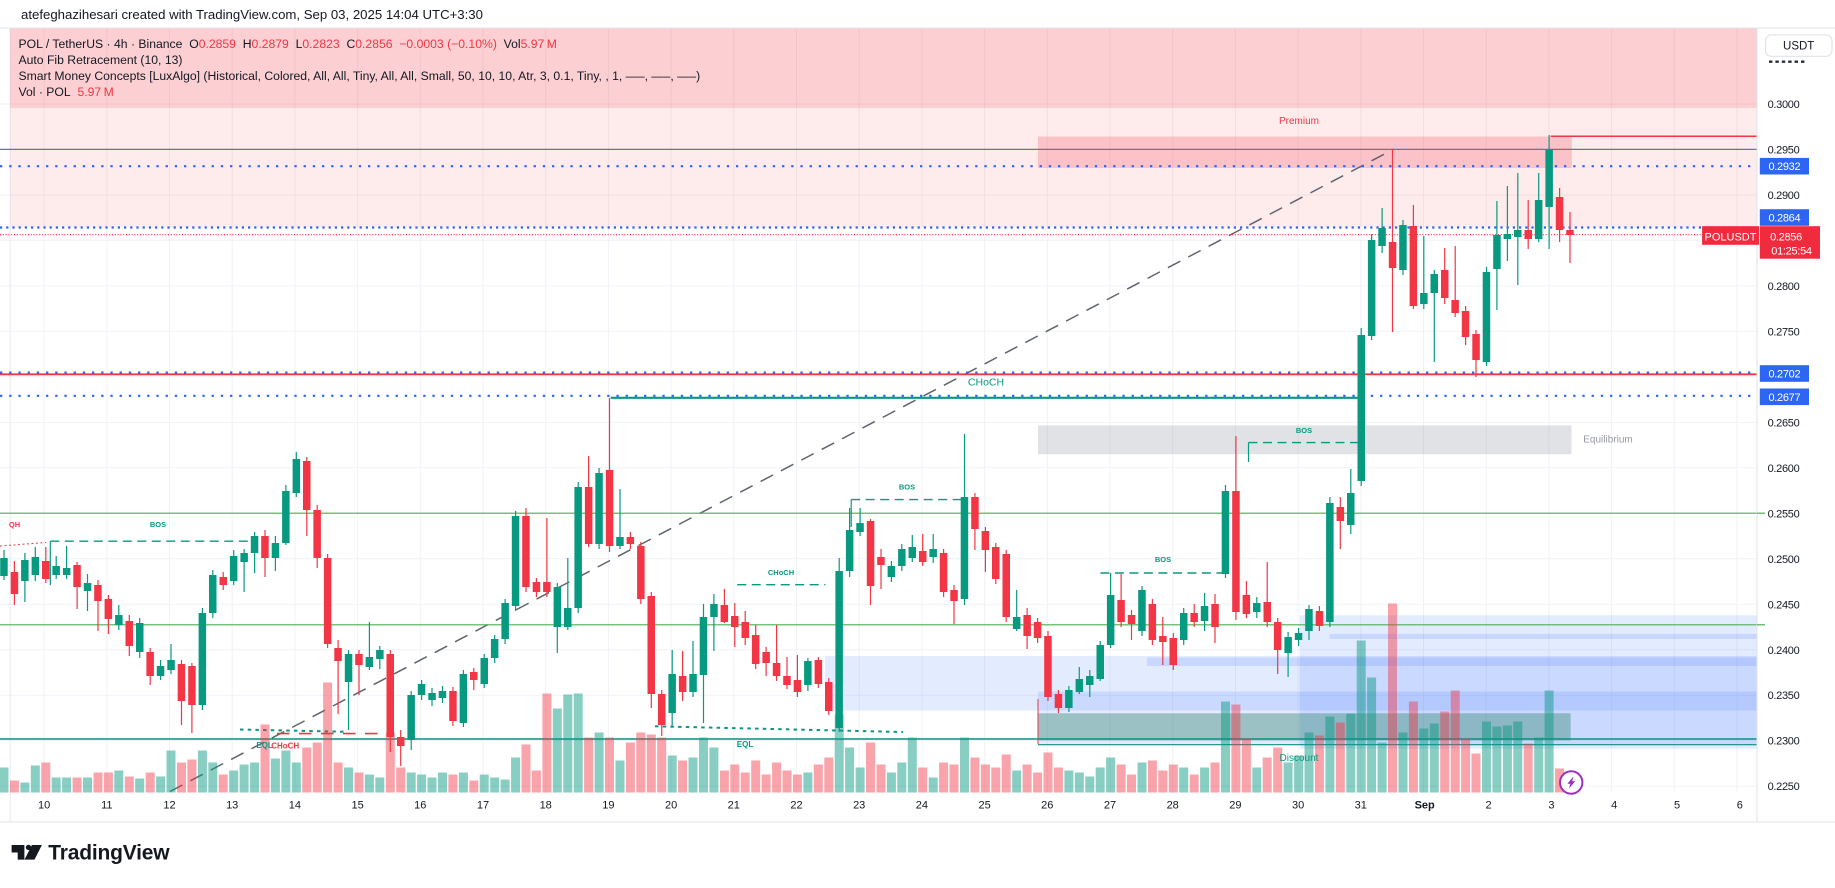 This screenshot has width=1835, height=888. What do you see at coordinates (1784, 287) in the screenshot?
I see `svg-text: 0.2800` at bounding box center [1784, 287].